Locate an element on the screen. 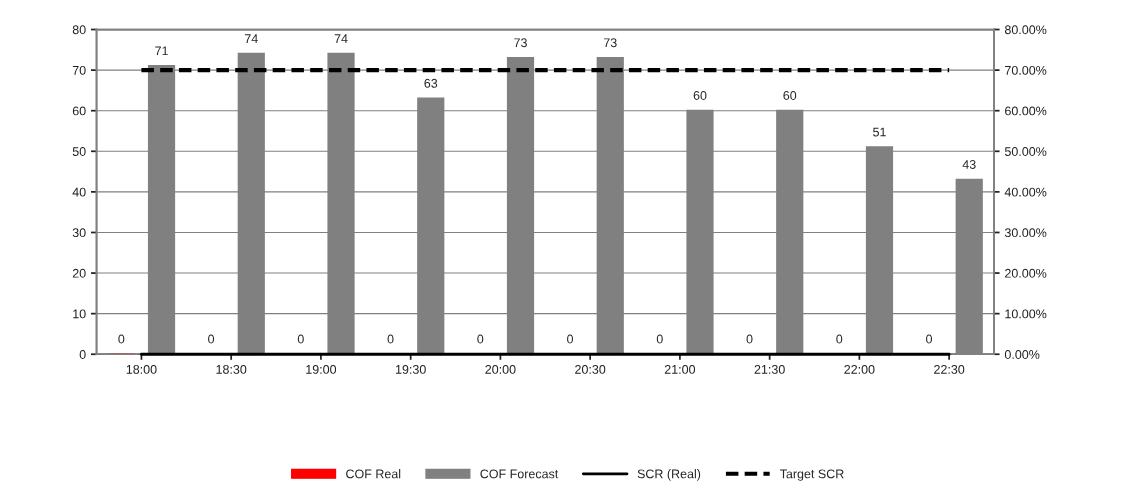  y-tick-label: 30 is located at coordinates (79, 233).